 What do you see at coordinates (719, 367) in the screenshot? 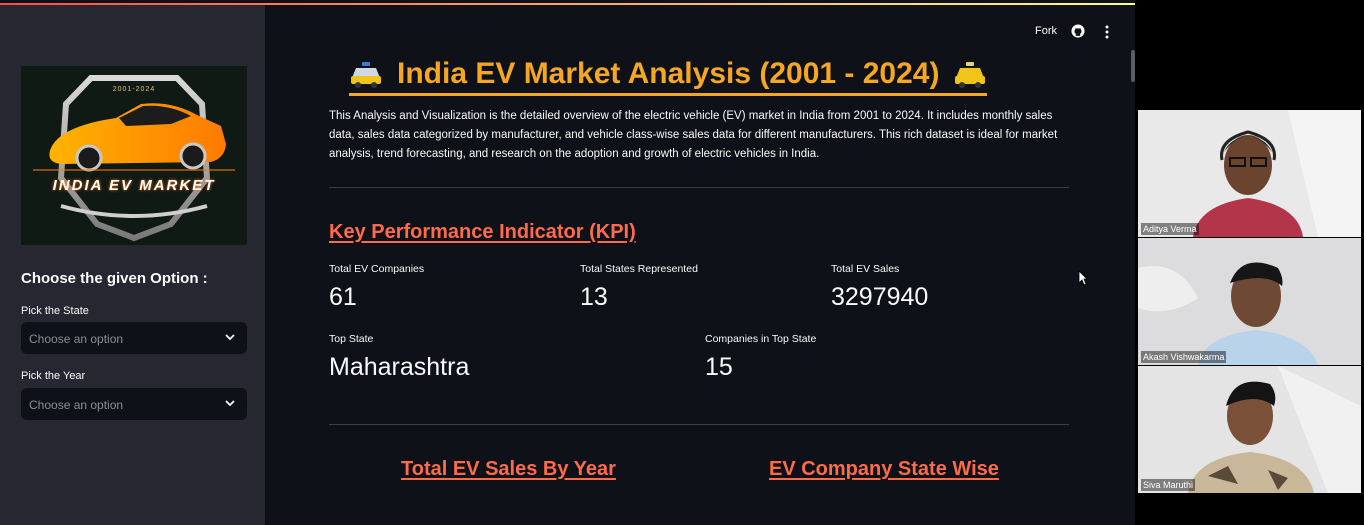
I see `metric-value-top-state-companies: 15` at bounding box center [719, 367].